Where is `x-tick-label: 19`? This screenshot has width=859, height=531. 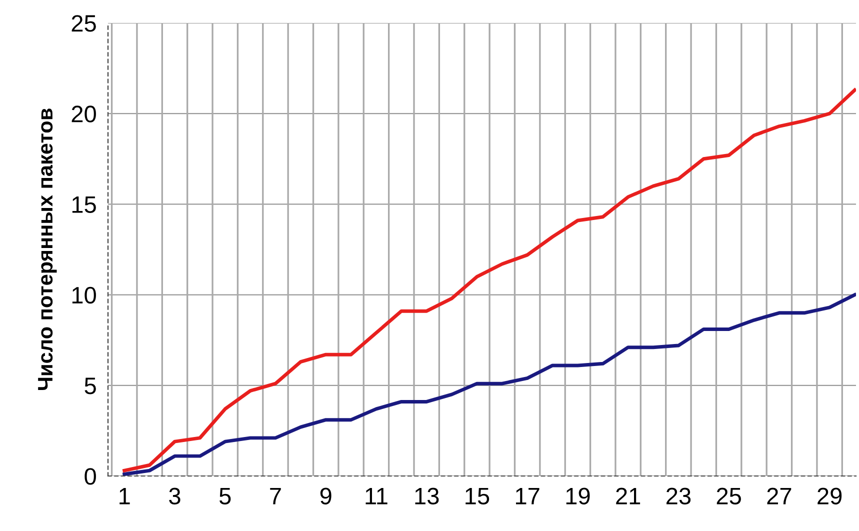
x-tick-label: 19 is located at coordinates (578, 496).